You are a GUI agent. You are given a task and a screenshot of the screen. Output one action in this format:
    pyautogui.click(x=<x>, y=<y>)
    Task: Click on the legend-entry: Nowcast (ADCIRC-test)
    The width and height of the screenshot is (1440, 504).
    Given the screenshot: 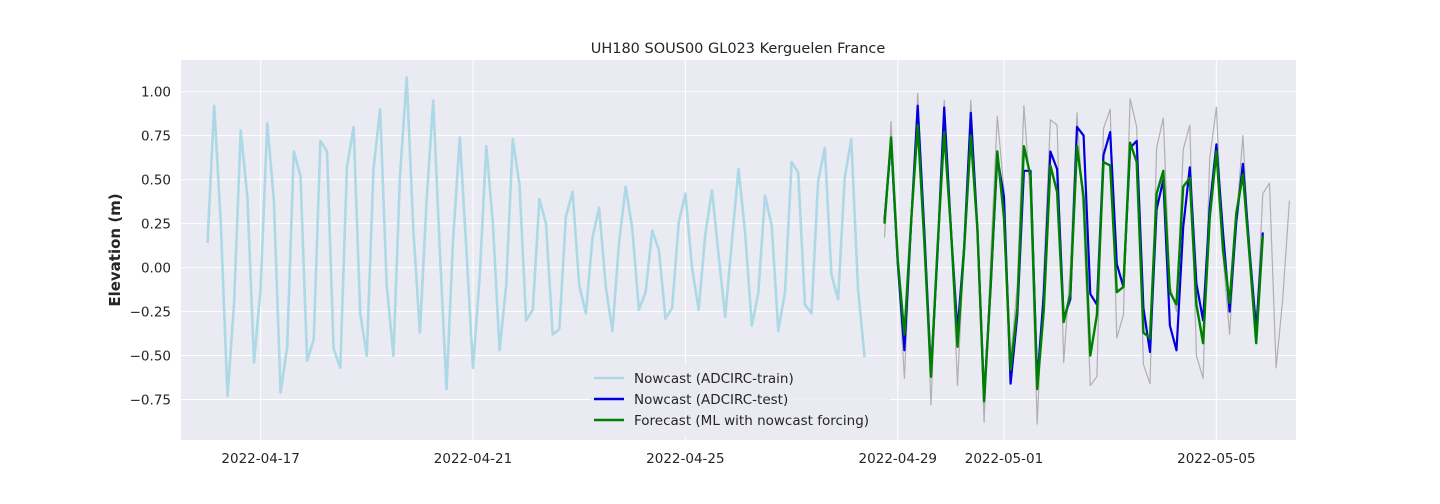 What is the action you would take?
    pyautogui.click(x=711, y=400)
    